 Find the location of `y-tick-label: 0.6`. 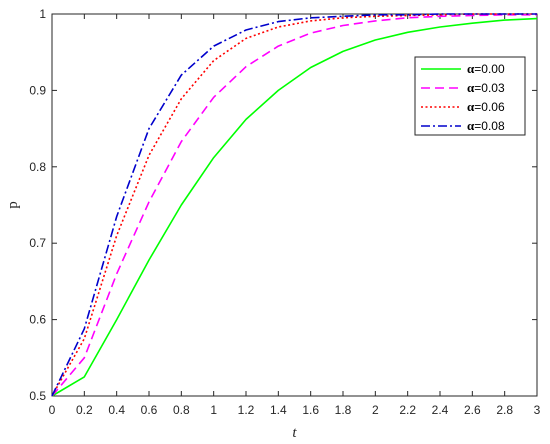

y-tick-label: 0.6 is located at coordinates (37, 320).